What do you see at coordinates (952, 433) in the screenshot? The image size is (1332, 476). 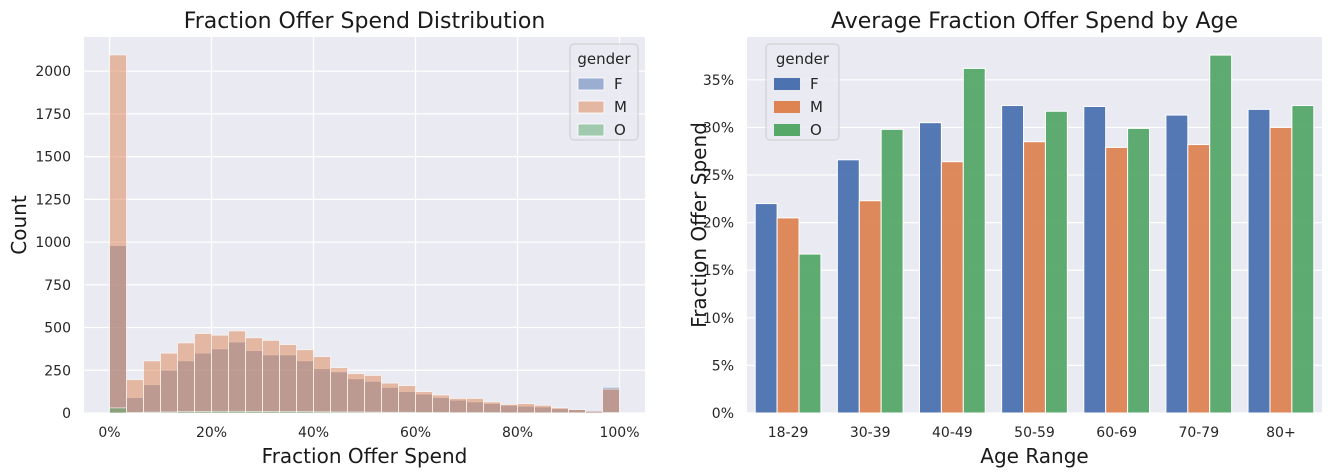 I see `x-tick-label: 40-49` at bounding box center [952, 433].